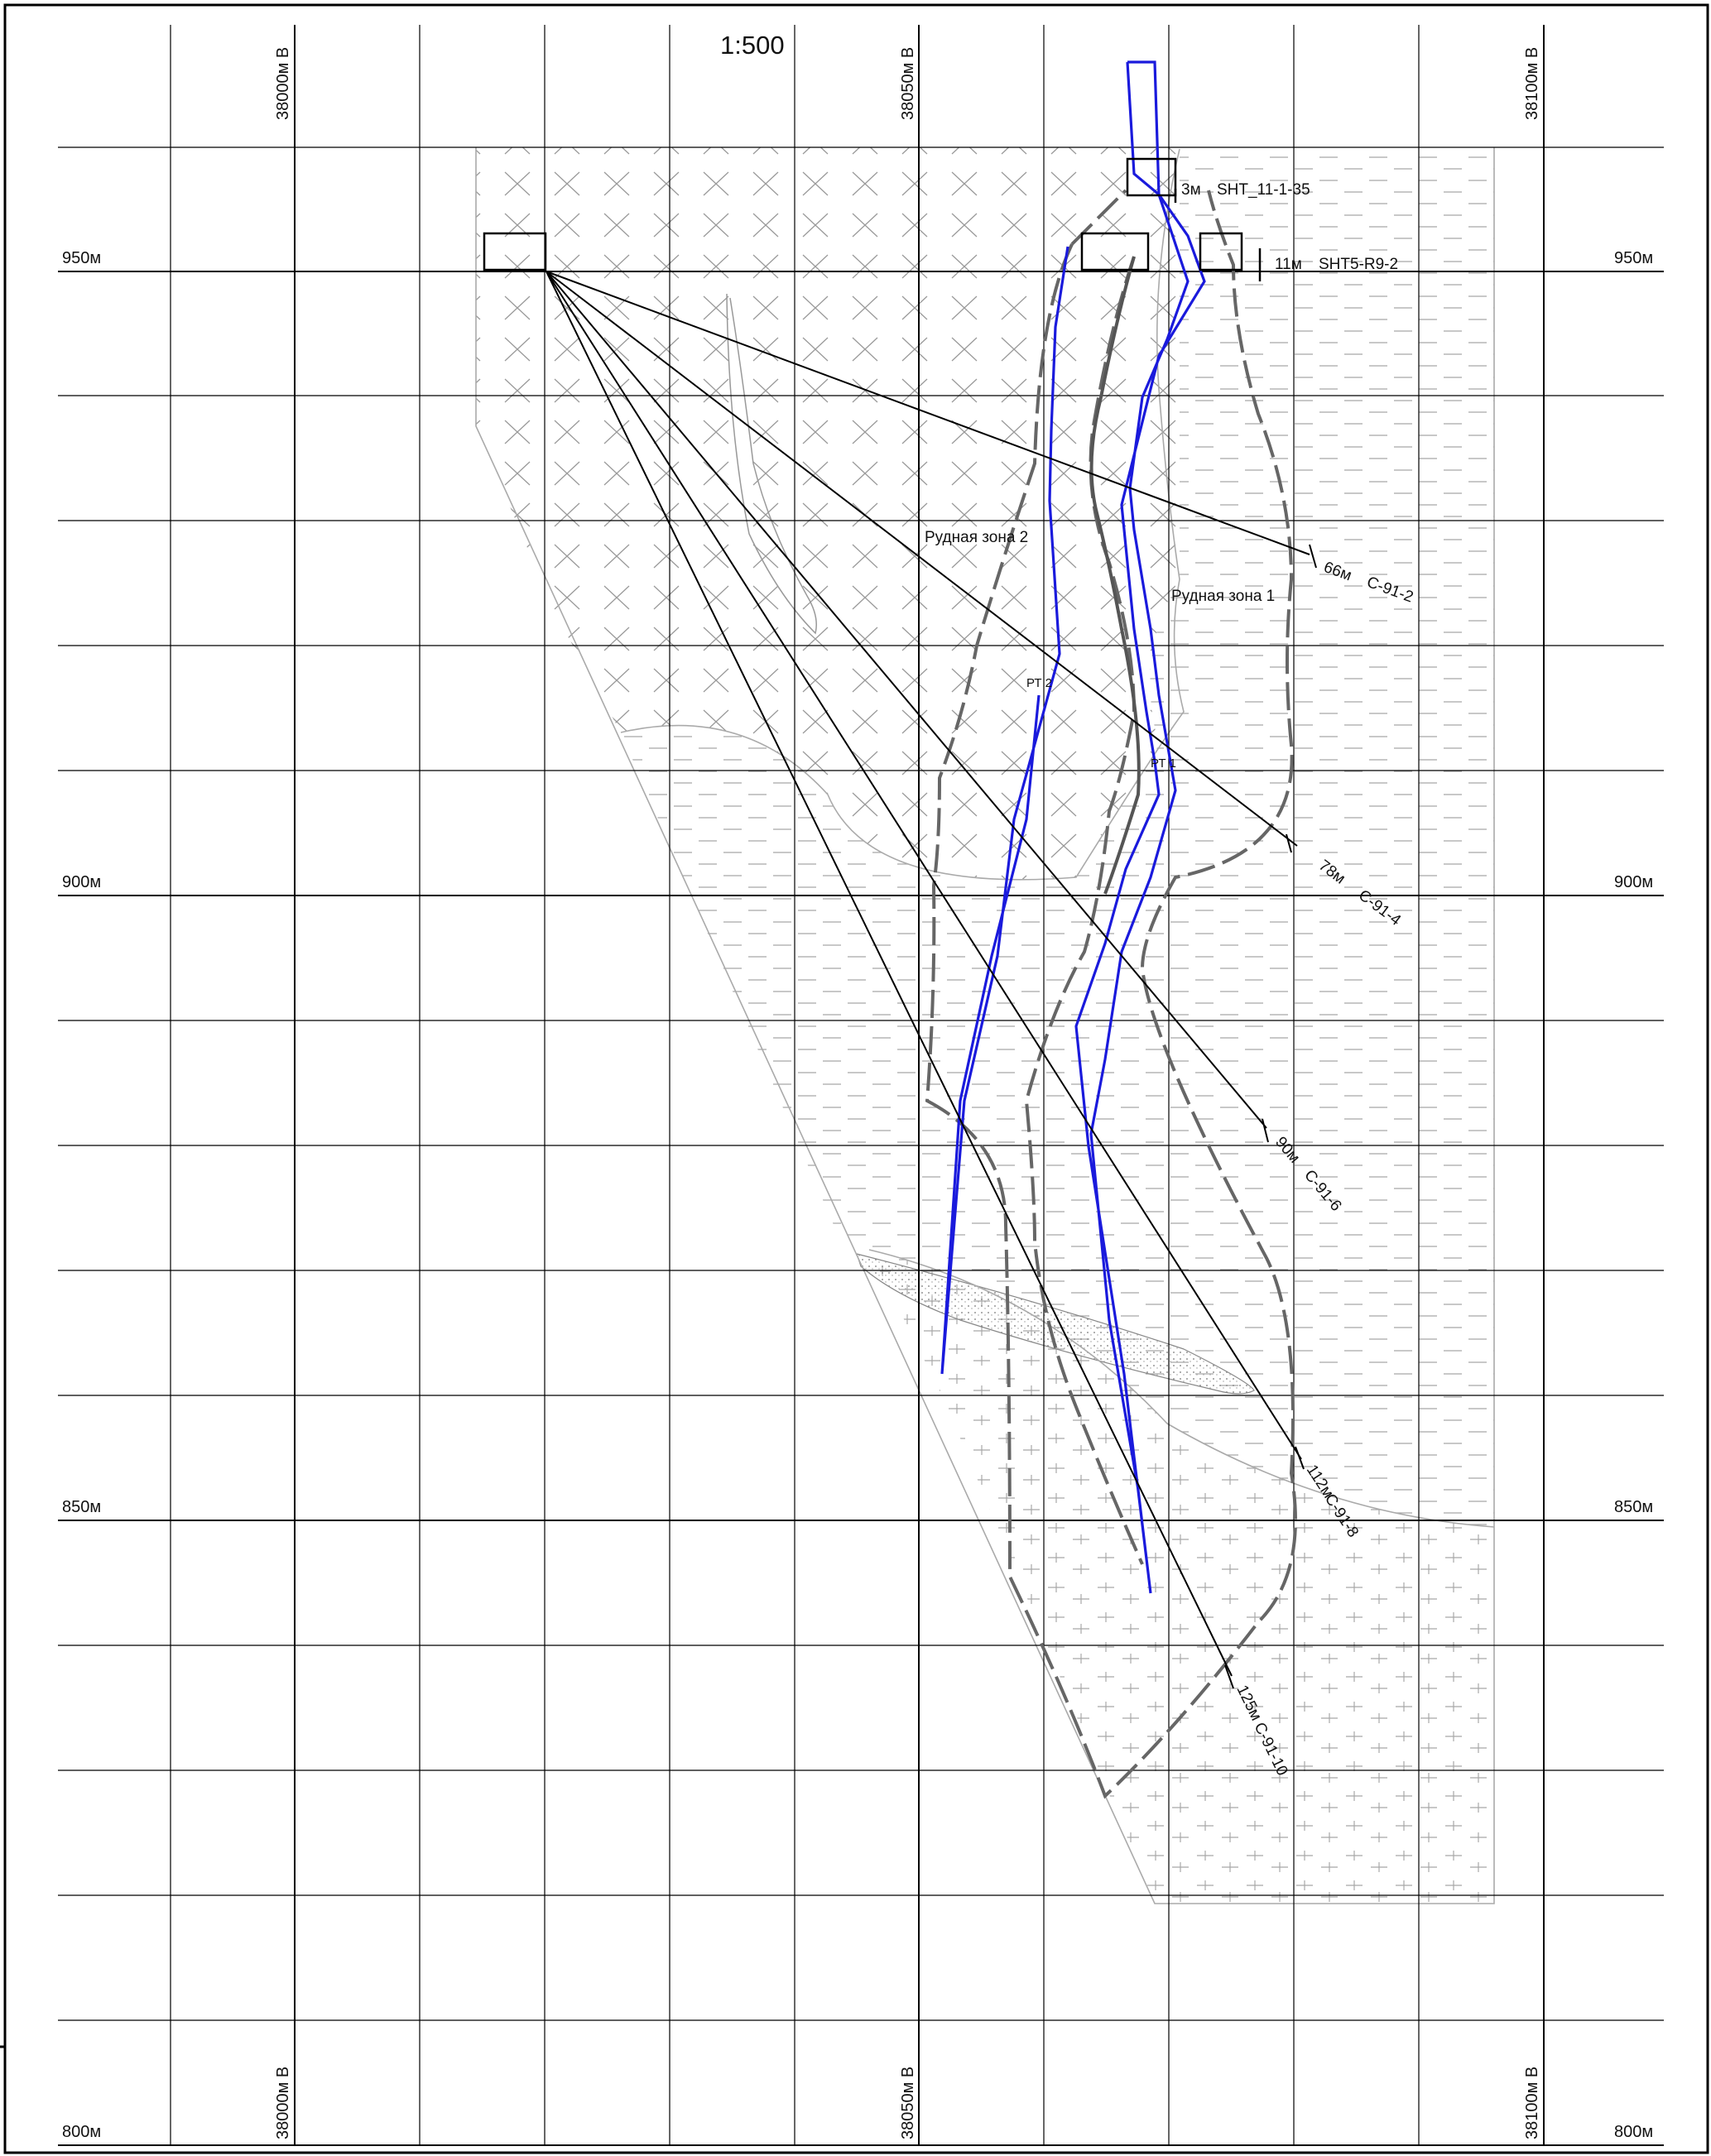 The image size is (1711, 2156). What do you see at coordinates (1191, 190) in the screenshot?
I see `working-1-length: 3м` at bounding box center [1191, 190].